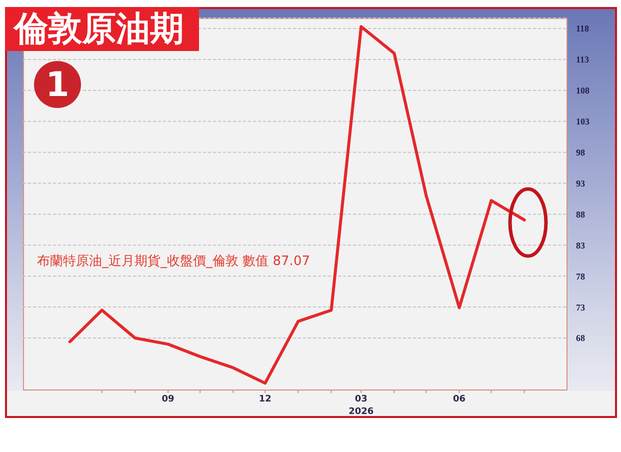 This screenshot has width=621, height=452. I want to click on y-tick-label: 113, so click(583, 59).